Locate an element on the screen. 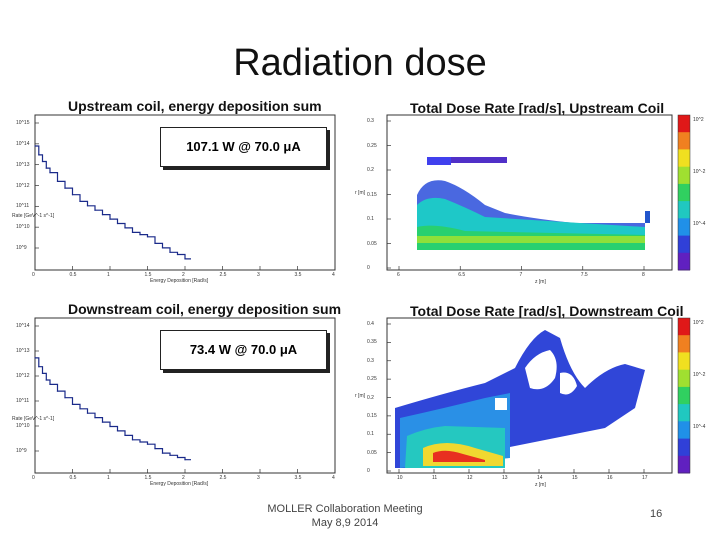 This screenshot has width=720, height=540. x-tick-label: 7 is located at coordinates (521, 275).